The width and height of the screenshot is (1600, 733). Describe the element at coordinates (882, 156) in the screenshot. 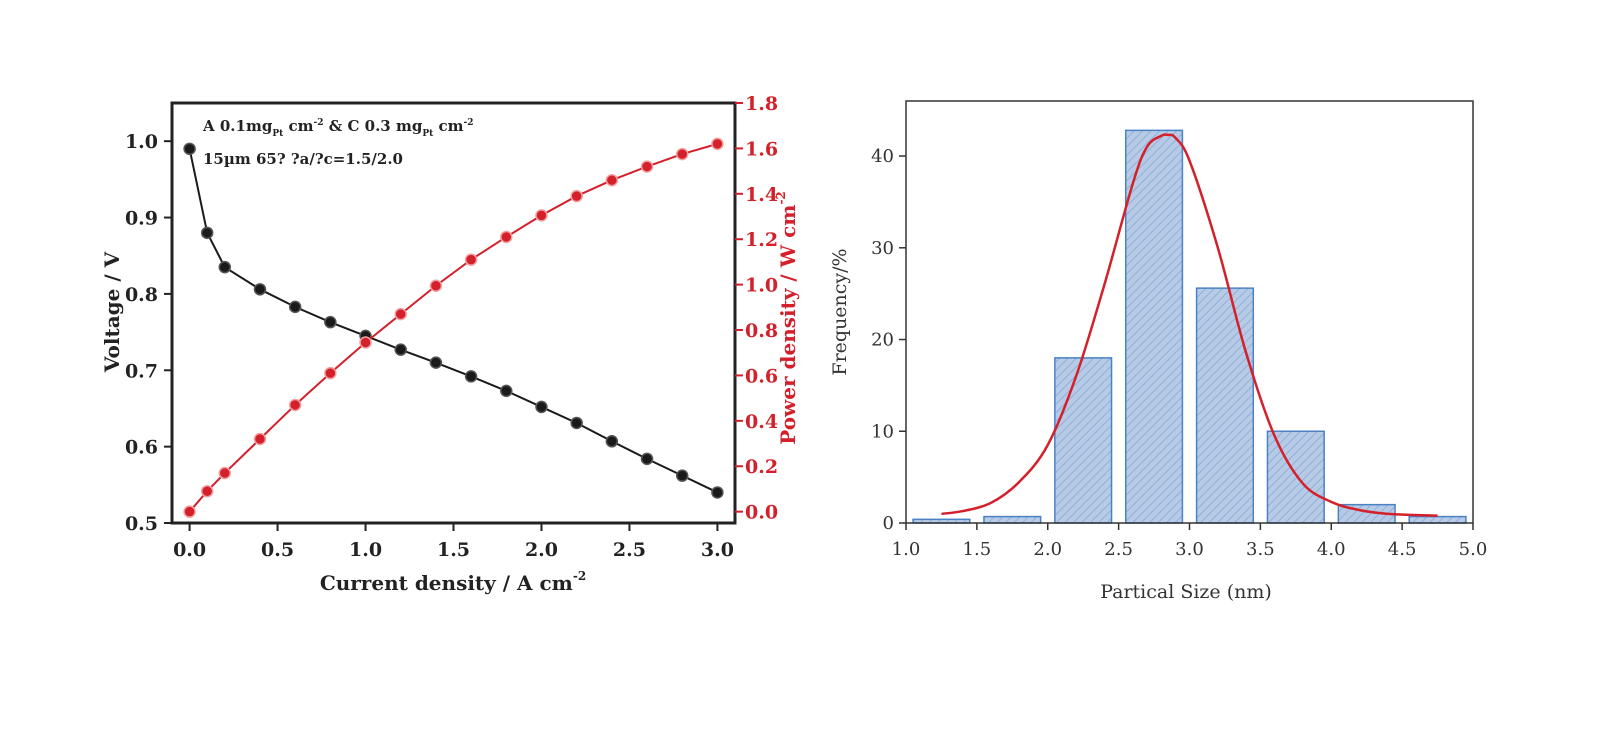

I see `histogram-y-tick-label: 40` at that location.